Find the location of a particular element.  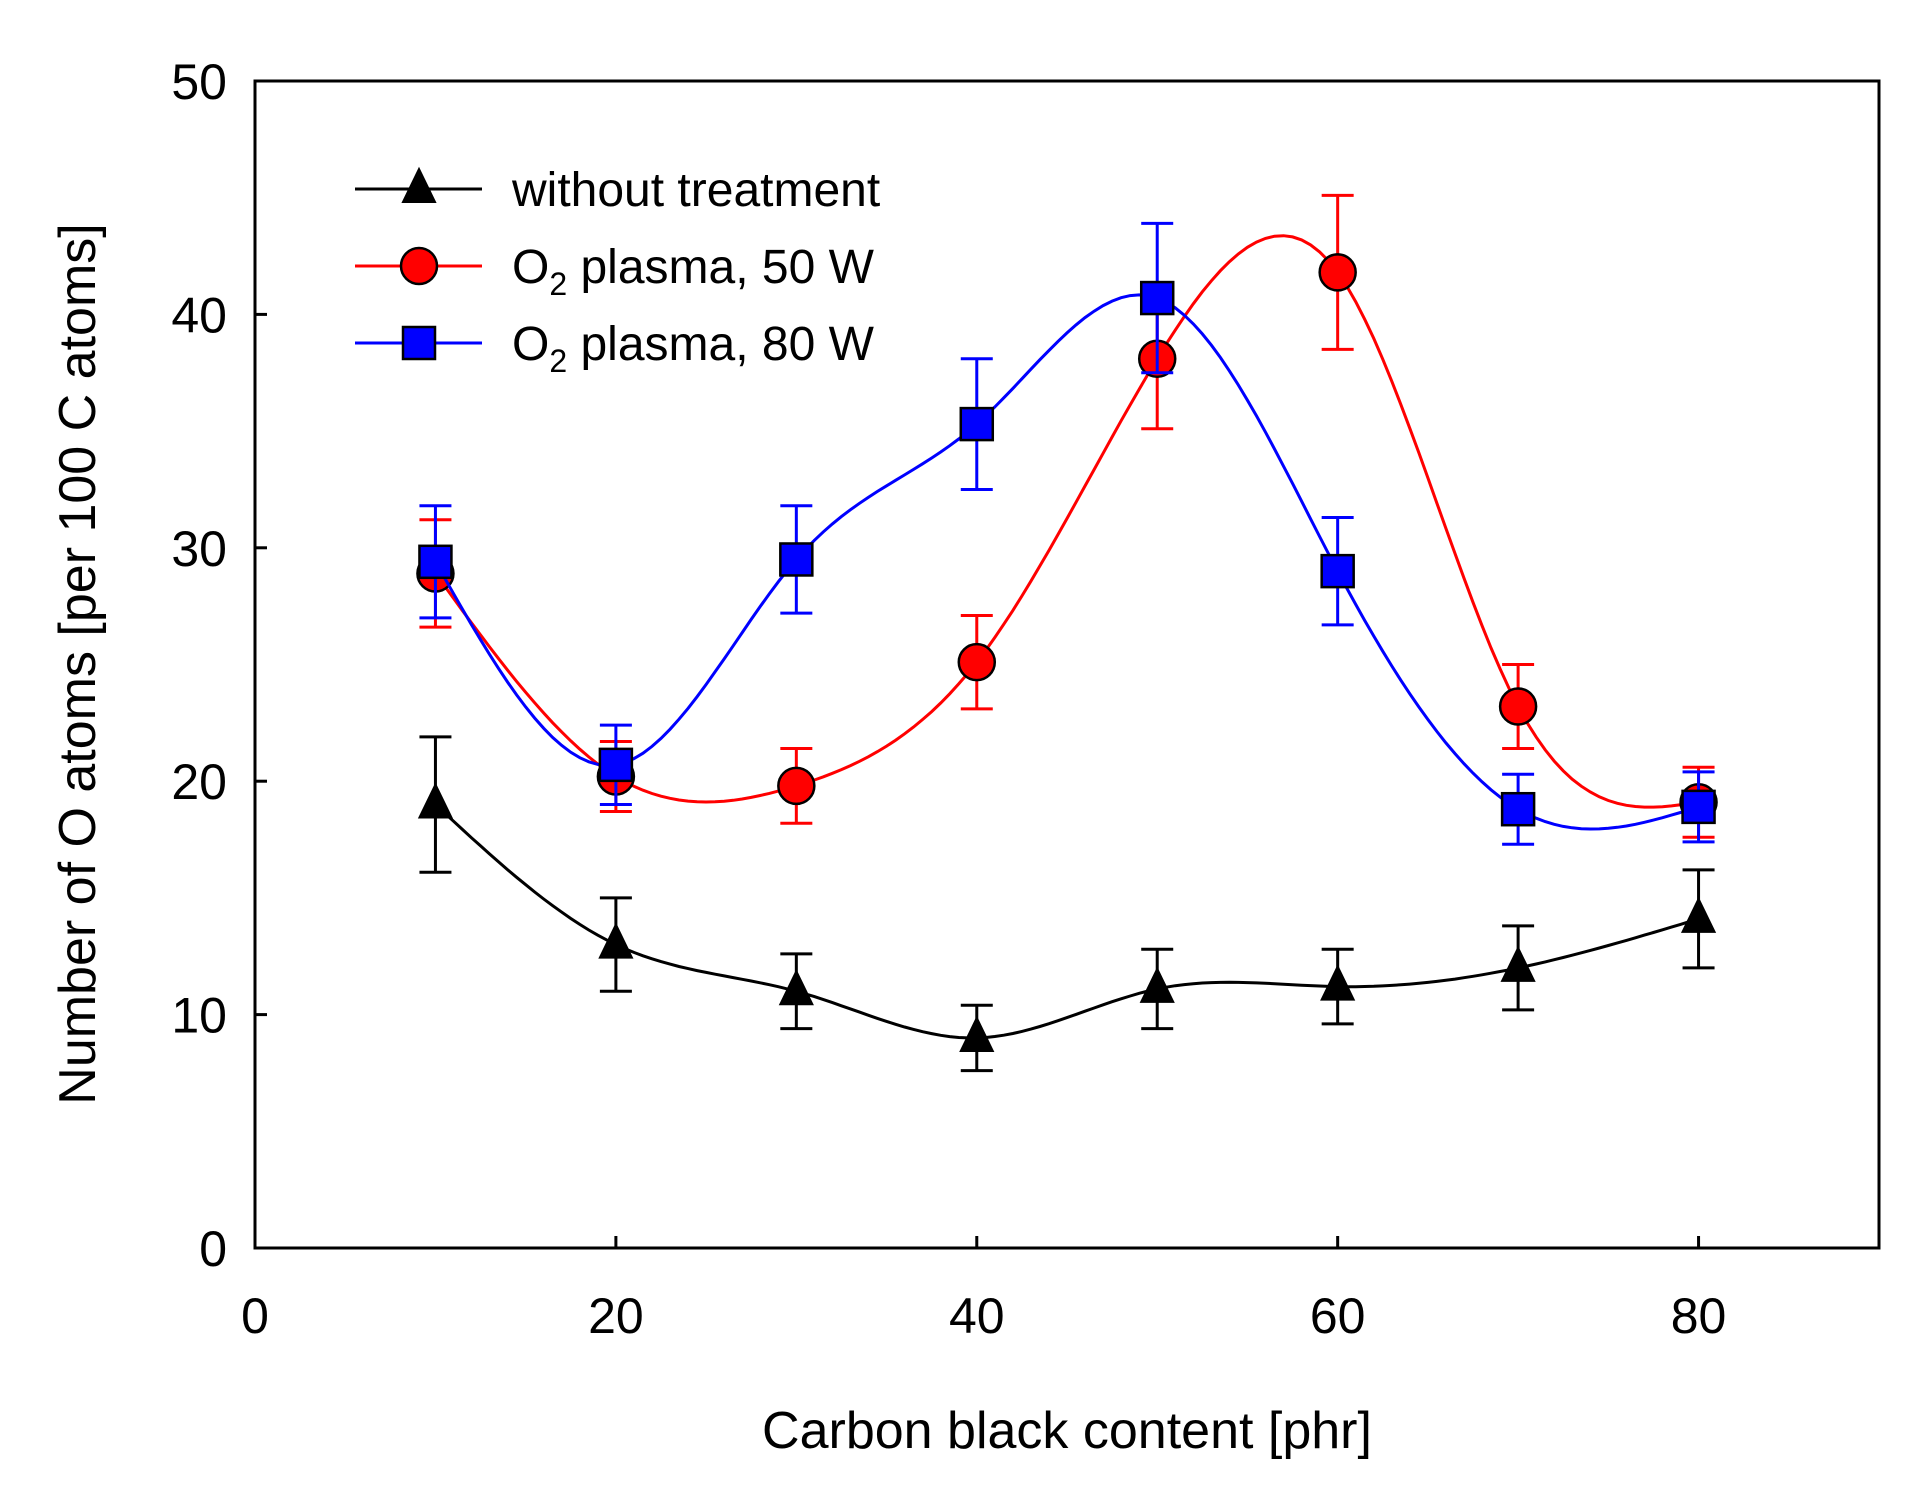

legend-marker-triangle-icon is located at coordinates (419, 184).